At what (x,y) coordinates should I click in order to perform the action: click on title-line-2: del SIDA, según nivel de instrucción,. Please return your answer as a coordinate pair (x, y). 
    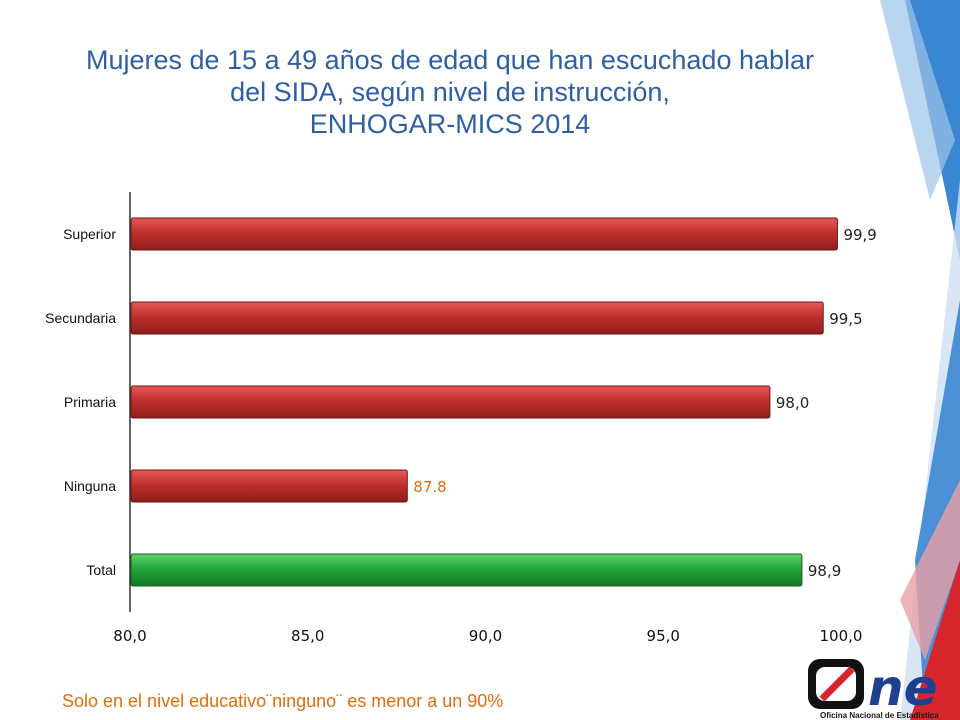
    Looking at the image, I should click on (450, 92).